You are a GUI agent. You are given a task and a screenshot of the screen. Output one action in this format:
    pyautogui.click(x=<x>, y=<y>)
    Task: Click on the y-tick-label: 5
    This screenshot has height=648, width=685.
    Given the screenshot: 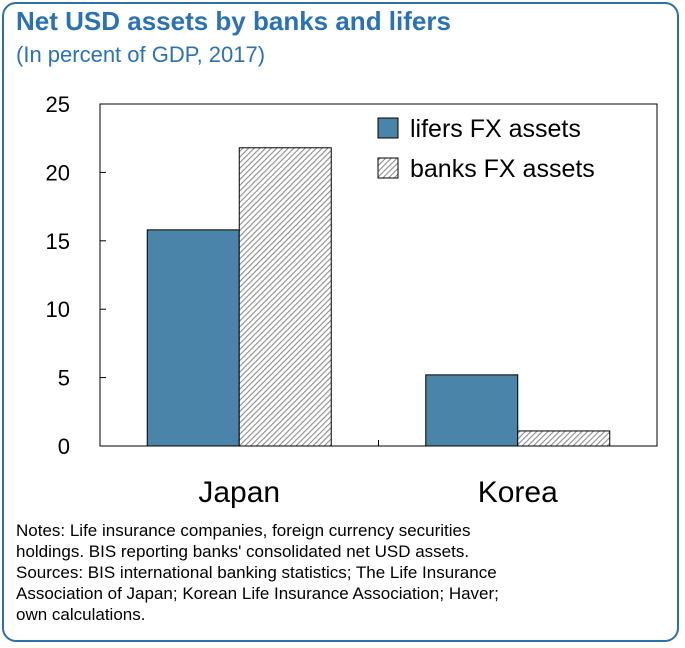 What is the action you would take?
    pyautogui.click(x=64, y=378)
    